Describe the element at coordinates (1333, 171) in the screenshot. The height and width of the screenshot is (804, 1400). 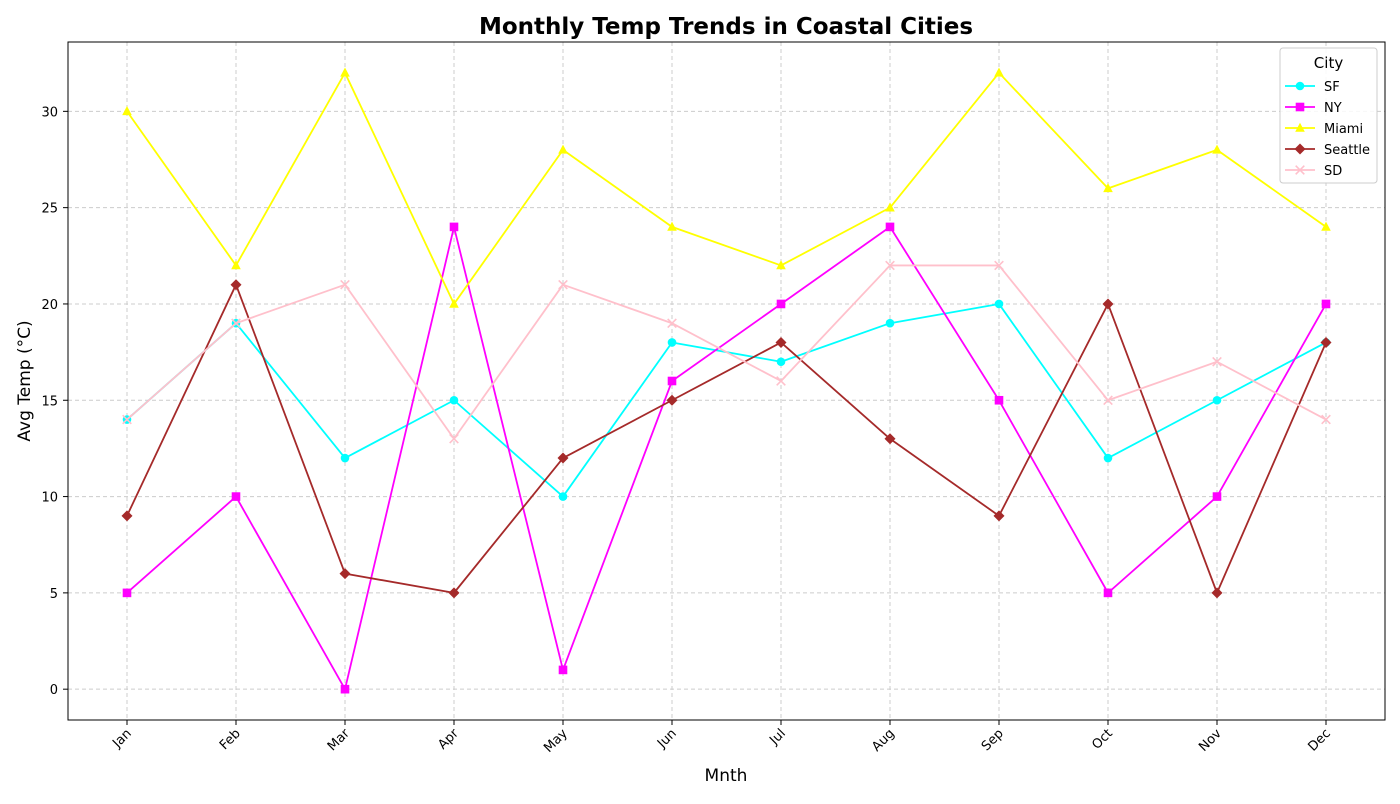
I see `legend-label-sd: SD` at that location.